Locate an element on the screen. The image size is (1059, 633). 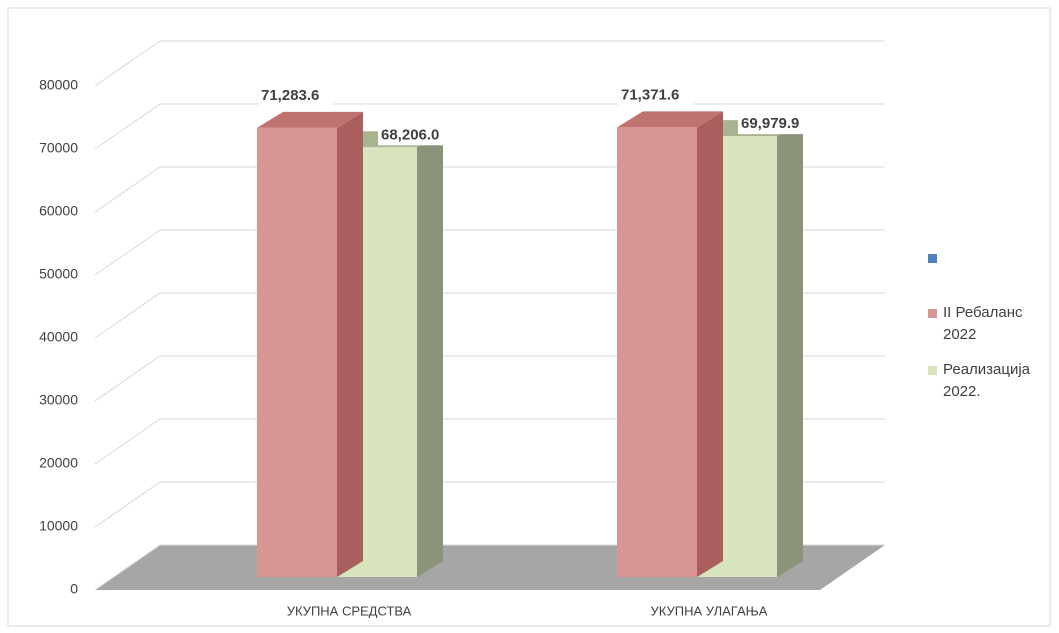
data-label: 69,979.9 is located at coordinates (770, 123).